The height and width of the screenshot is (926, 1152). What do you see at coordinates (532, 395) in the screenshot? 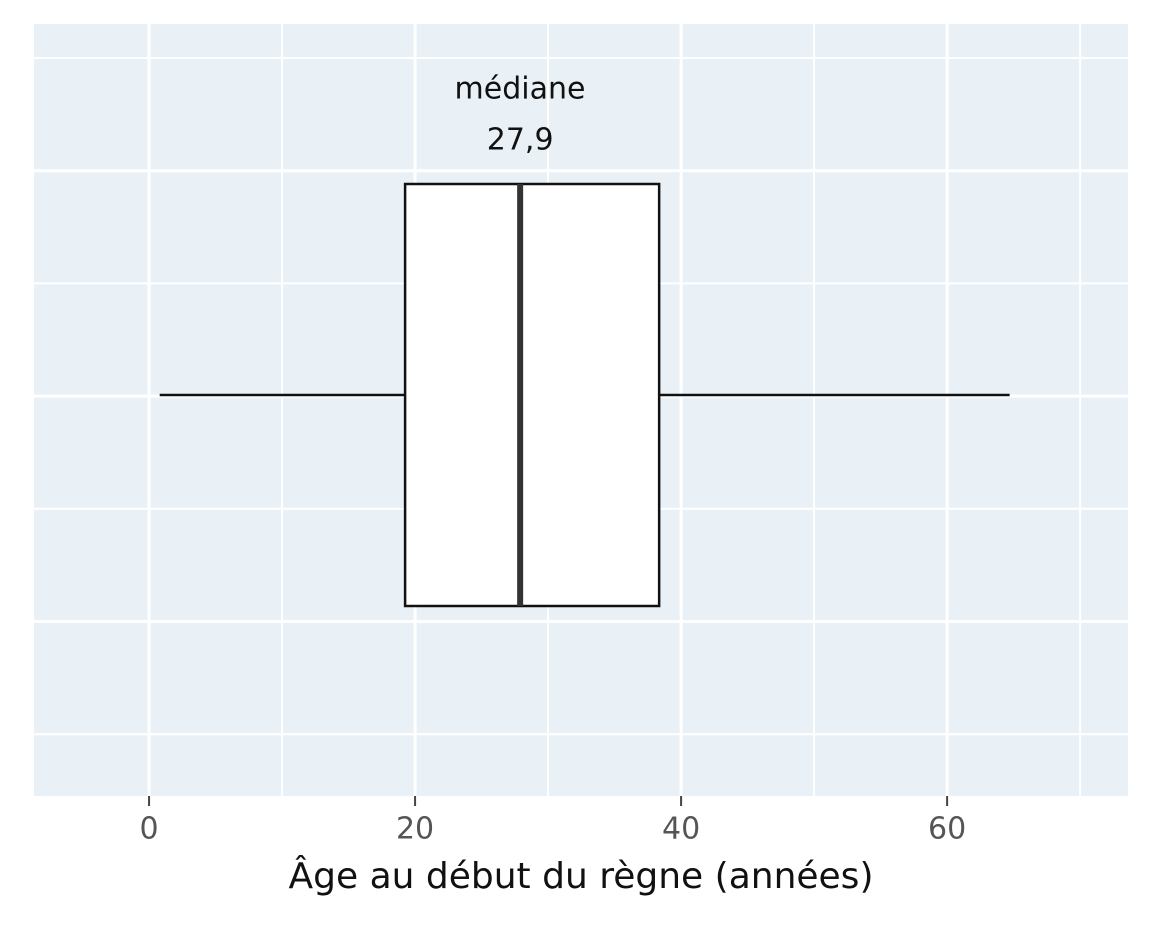
I see `box` at bounding box center [532, 395].